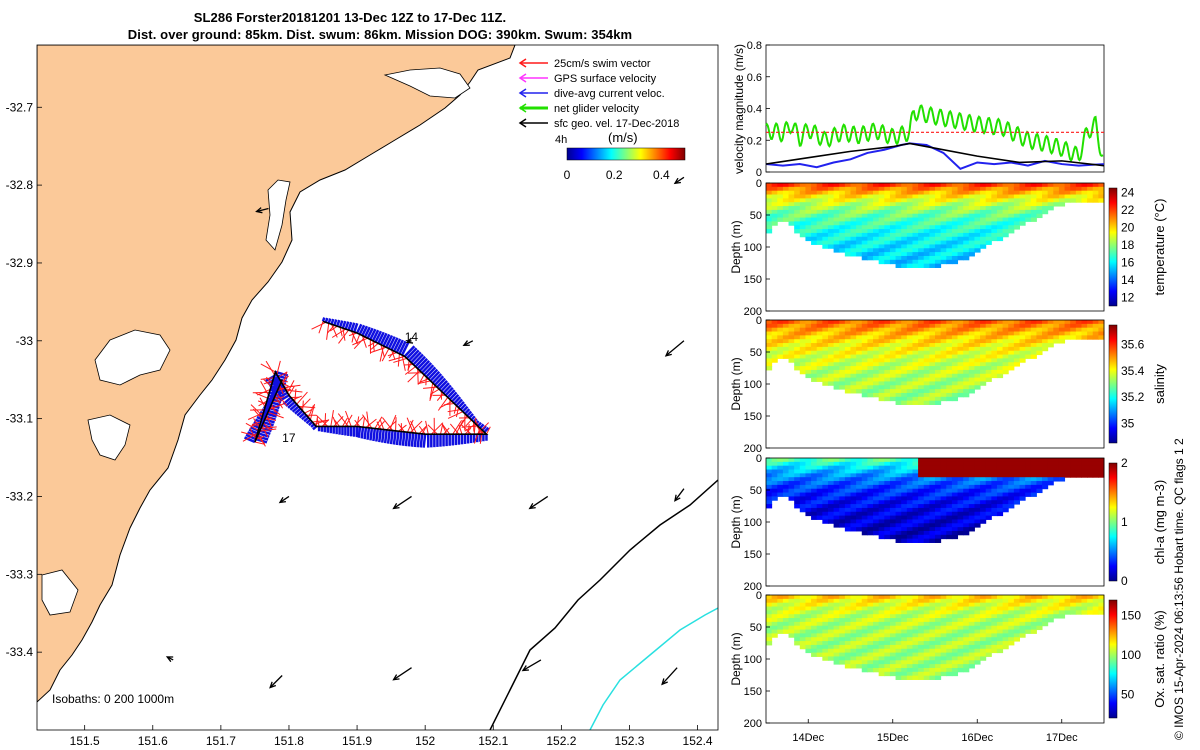 The height and width of the screenshot is (750, 1200). Describe the element at coordinates (623, 137) in the screenshot. I see `colorbar-unit: (m/s)` at that location.